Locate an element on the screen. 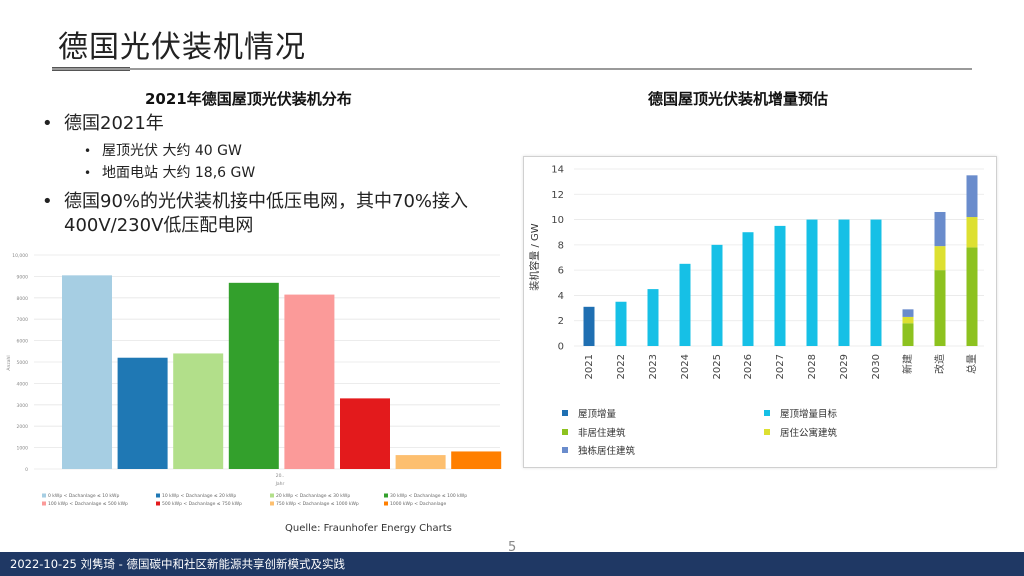  x-tick-label: 总量 is located at coordinates (971, 364).